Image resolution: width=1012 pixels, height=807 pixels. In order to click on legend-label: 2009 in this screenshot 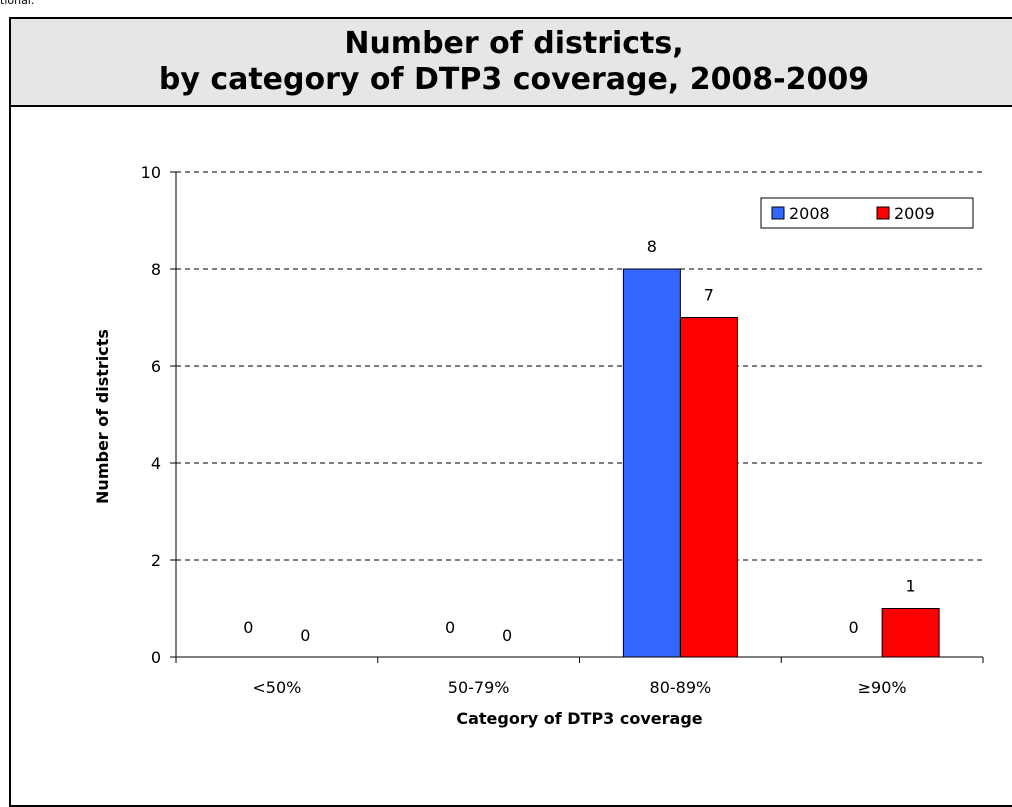, I will do `click(914, 213)`.